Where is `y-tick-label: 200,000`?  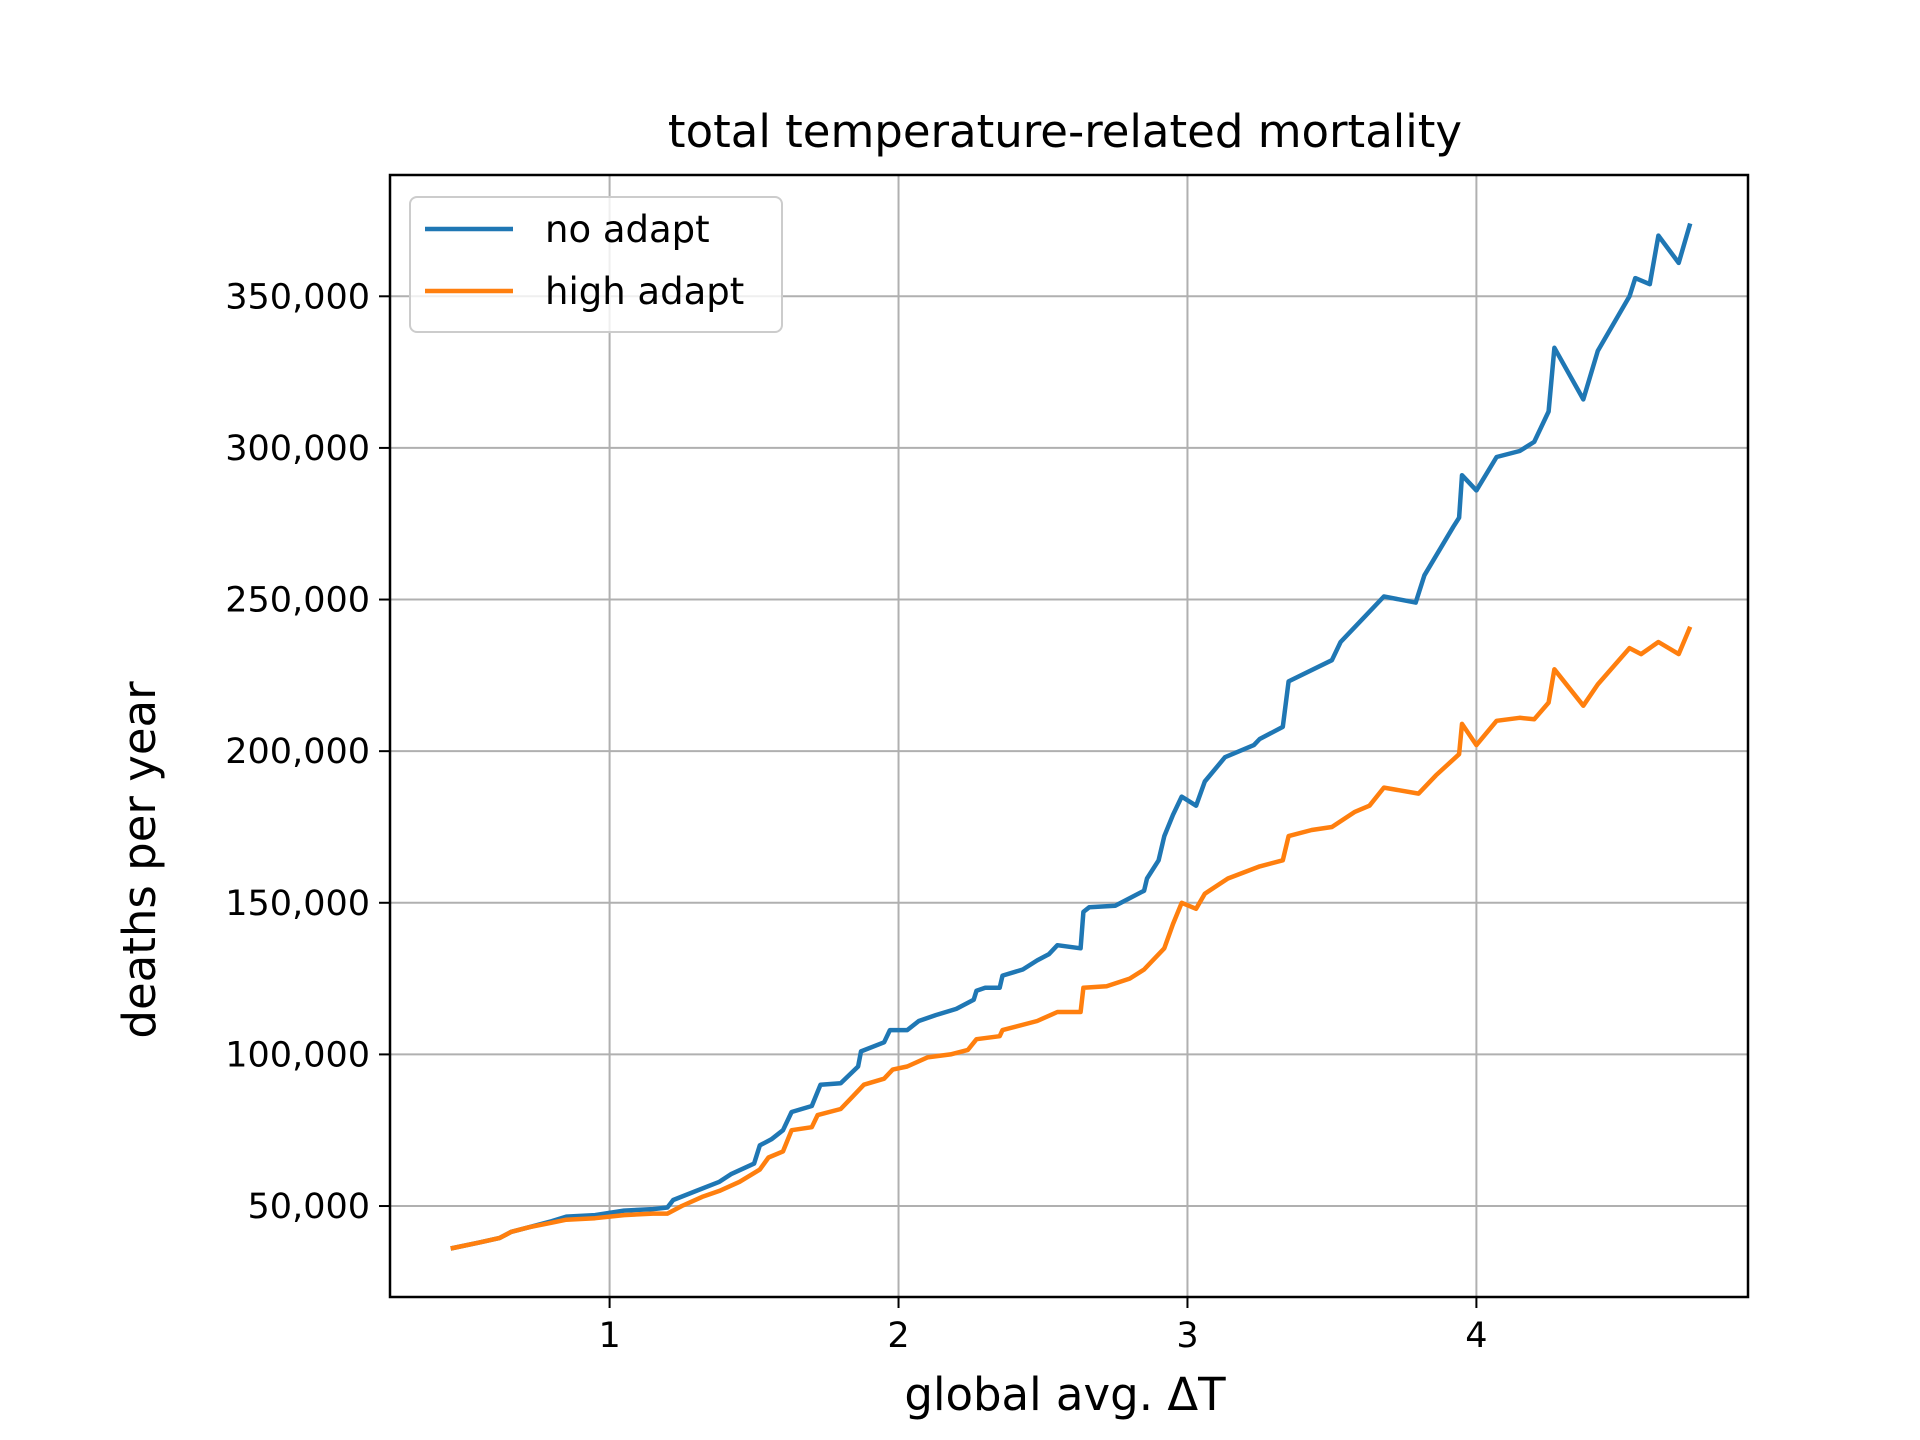
y-tick-label: 200,000 is located at coordinates (297, 752).